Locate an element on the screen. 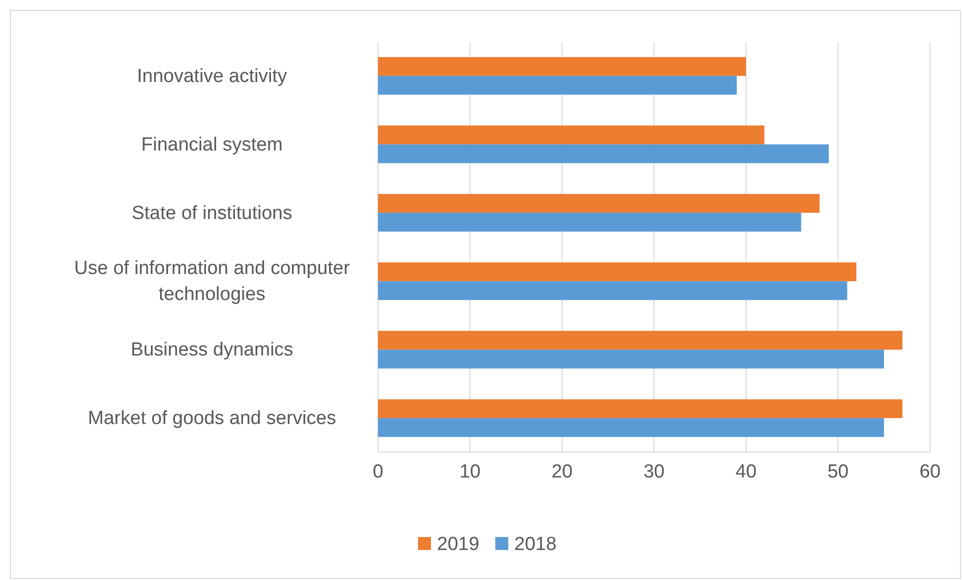 Image resolution: width=962 pixels, height=580 pixels. y-tick-label: Financial system is located at coordinates (212, 145).